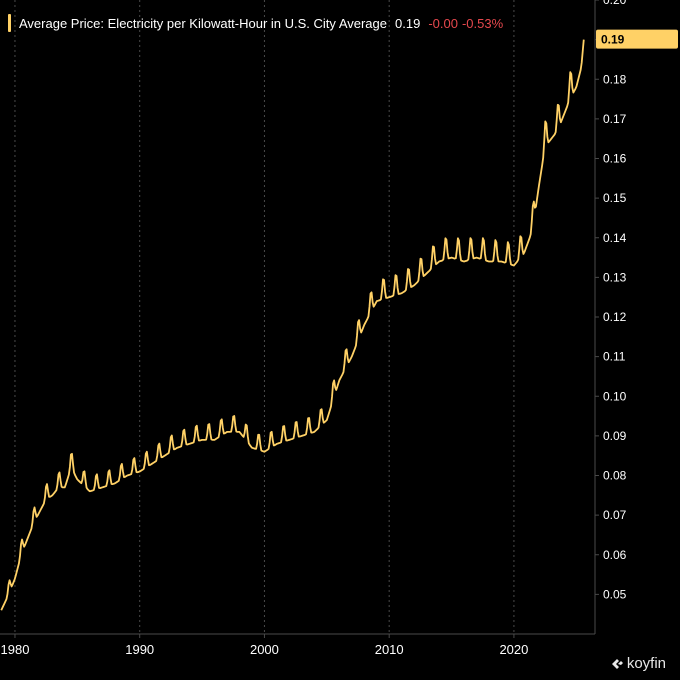  Describe the element at coordinates (615, 436) in the screenshot. I see `y-tick-label: 0.09` at that location.